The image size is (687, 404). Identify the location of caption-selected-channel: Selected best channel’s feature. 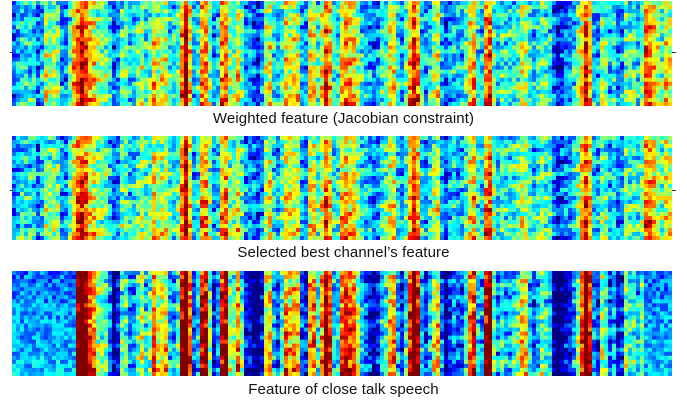
(343, 252).